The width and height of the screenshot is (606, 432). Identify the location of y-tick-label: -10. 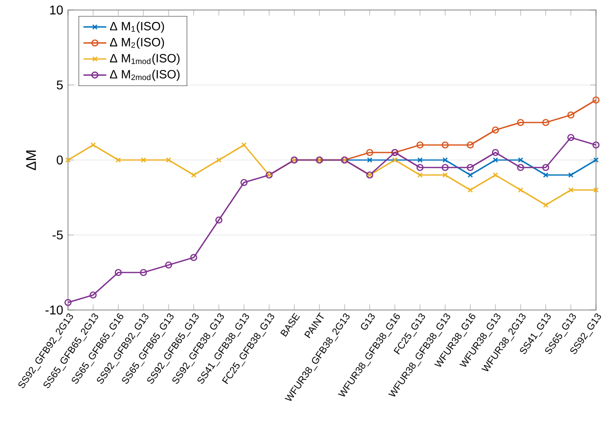
(54, 310).